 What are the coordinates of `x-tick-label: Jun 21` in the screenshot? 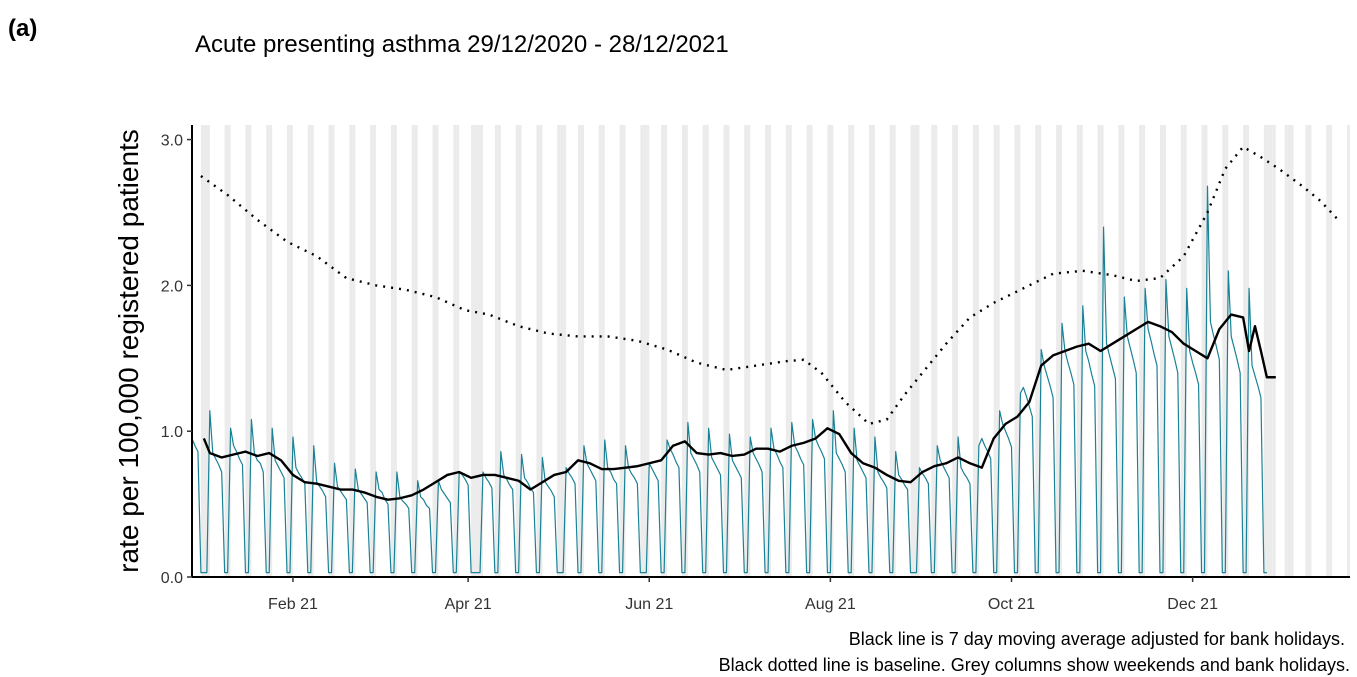 It's located at (649, 604).